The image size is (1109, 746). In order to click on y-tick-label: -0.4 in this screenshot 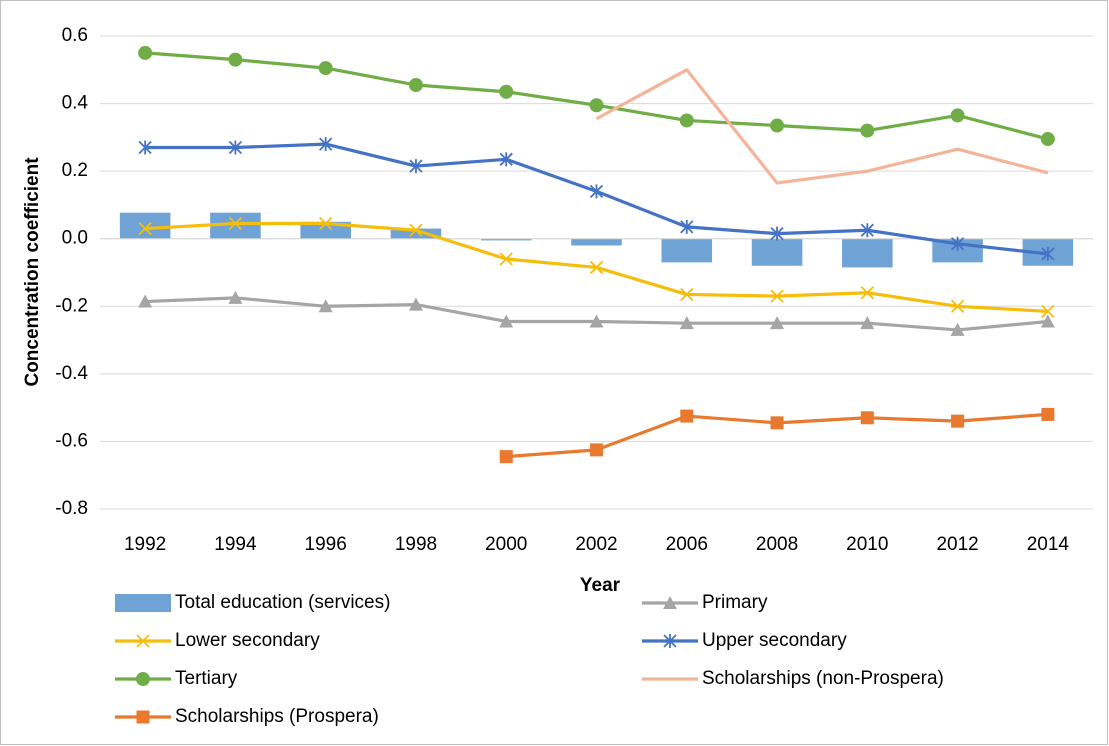, I will do `click(71, 373)`.